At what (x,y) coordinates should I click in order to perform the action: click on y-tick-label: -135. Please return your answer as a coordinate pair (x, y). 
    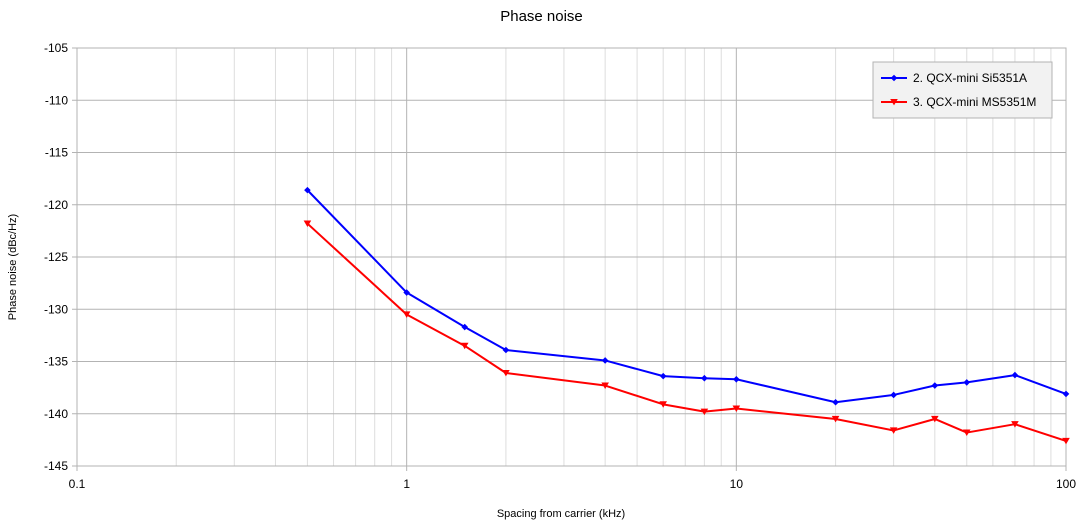
    Looking at the image, I should click on (56, 362).